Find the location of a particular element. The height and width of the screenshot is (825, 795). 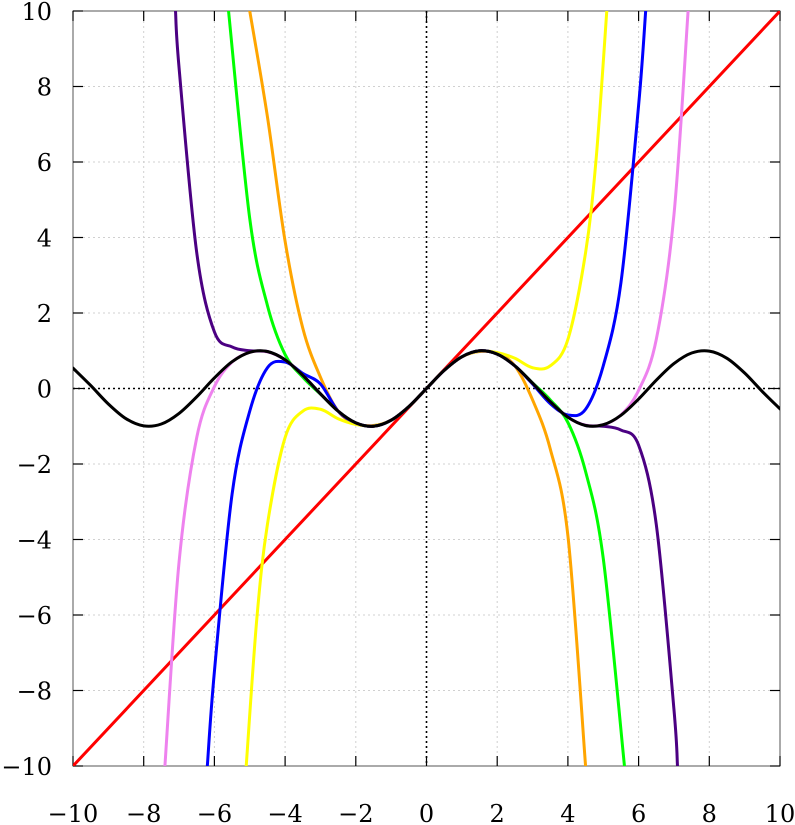

y-tick-label: −4 is located at coordinates (34, 541).